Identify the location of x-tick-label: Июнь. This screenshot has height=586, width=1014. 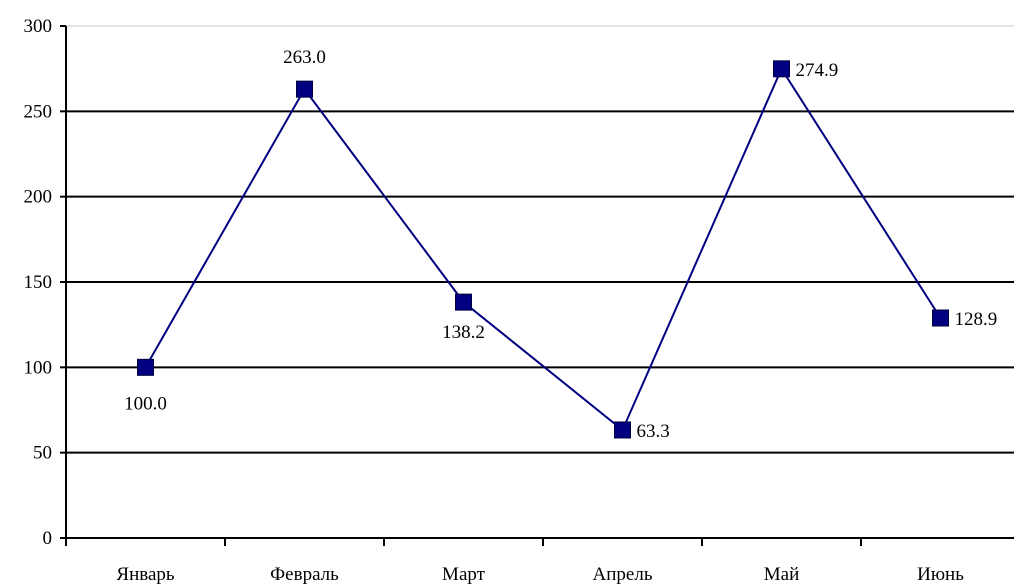
(940, 574).